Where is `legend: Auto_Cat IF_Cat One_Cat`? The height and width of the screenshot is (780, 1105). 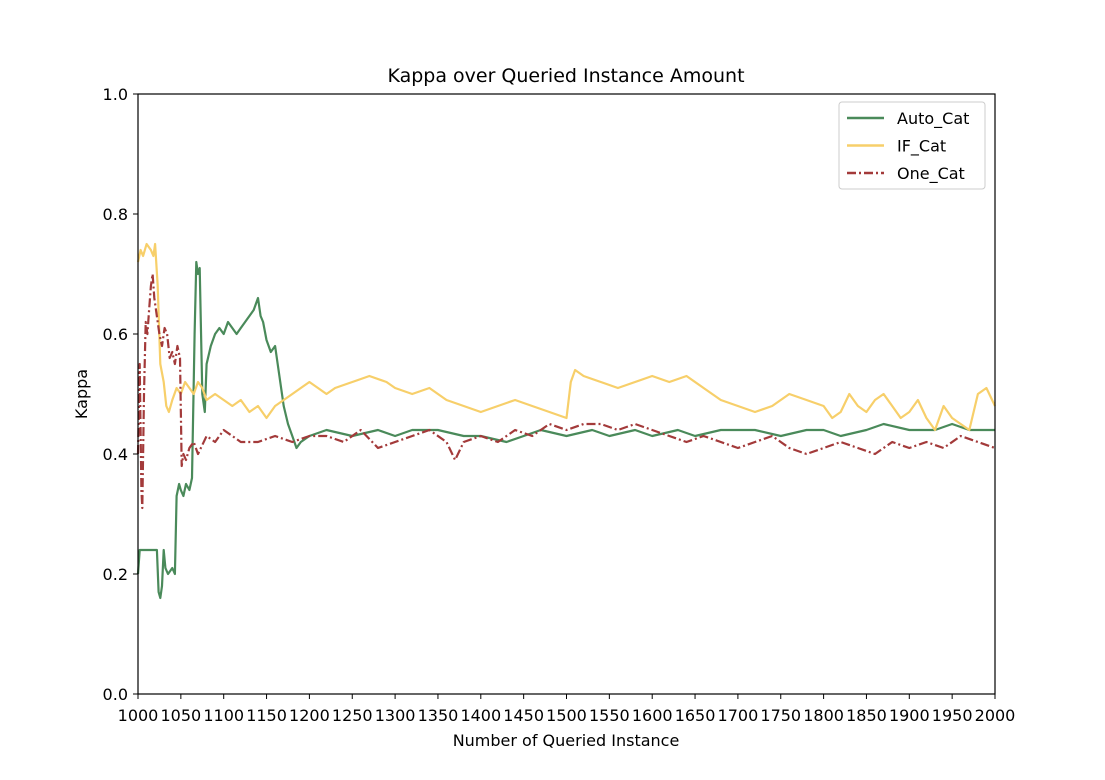
legend: Auto_Cat IF_Cat One_Cat is located at coordinates (912, 145).